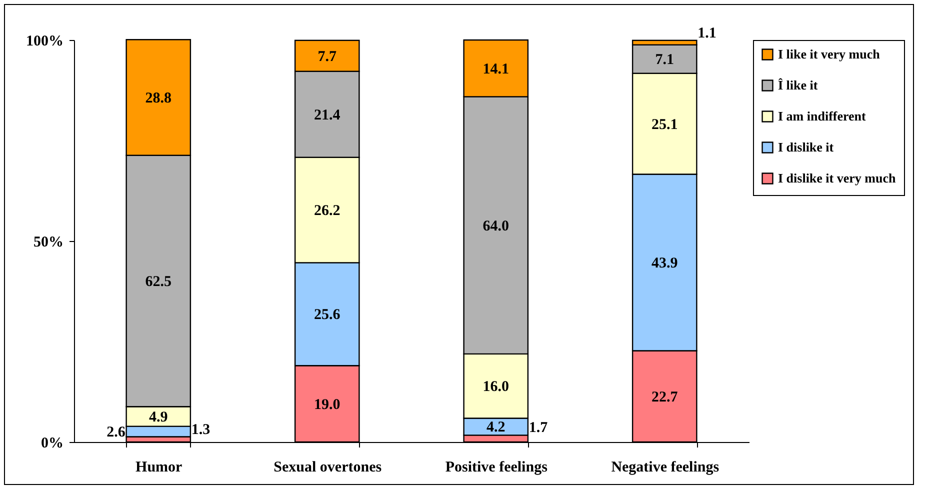 The height and width of the screenshot is (490, 925). What do you see at coordinates (806, 147) in the screenshot?
I see `legend-label: I dislike it` at bounding box center [806, 147].